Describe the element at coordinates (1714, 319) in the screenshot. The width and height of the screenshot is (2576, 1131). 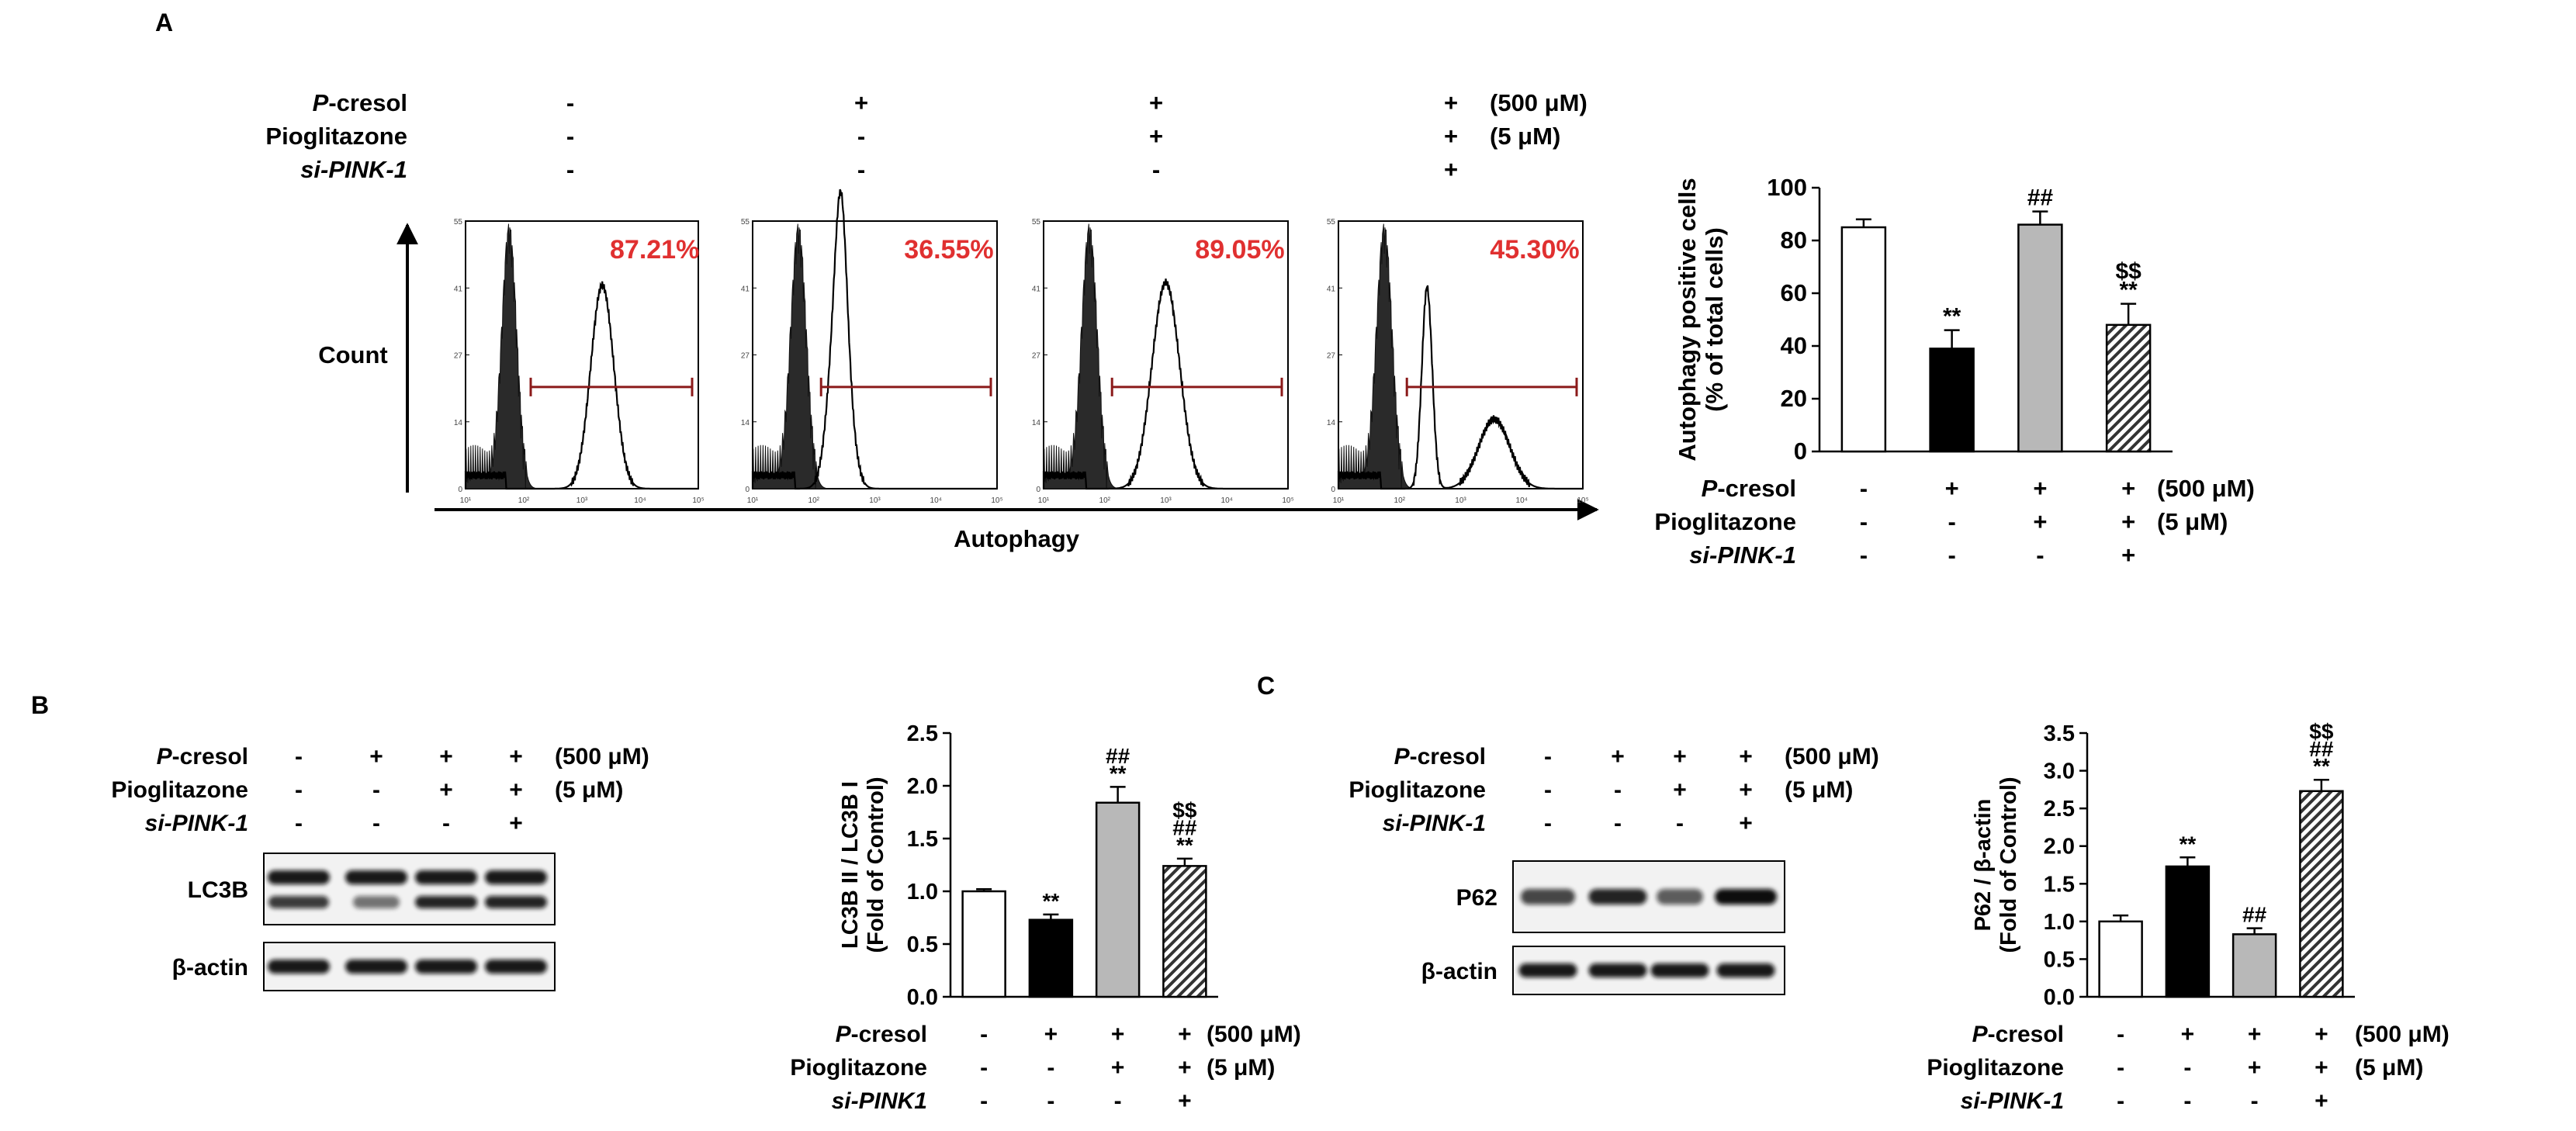
I see `y-axis-label: (% of total cells)` at that location.